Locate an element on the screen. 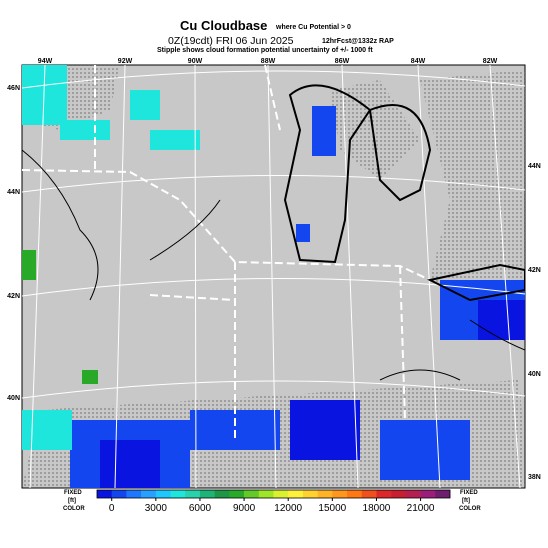 Image resolution: width=548 pixels, height=548 pixels. colorbar-tick-label: 6000 is located at coordinates (200, 508).